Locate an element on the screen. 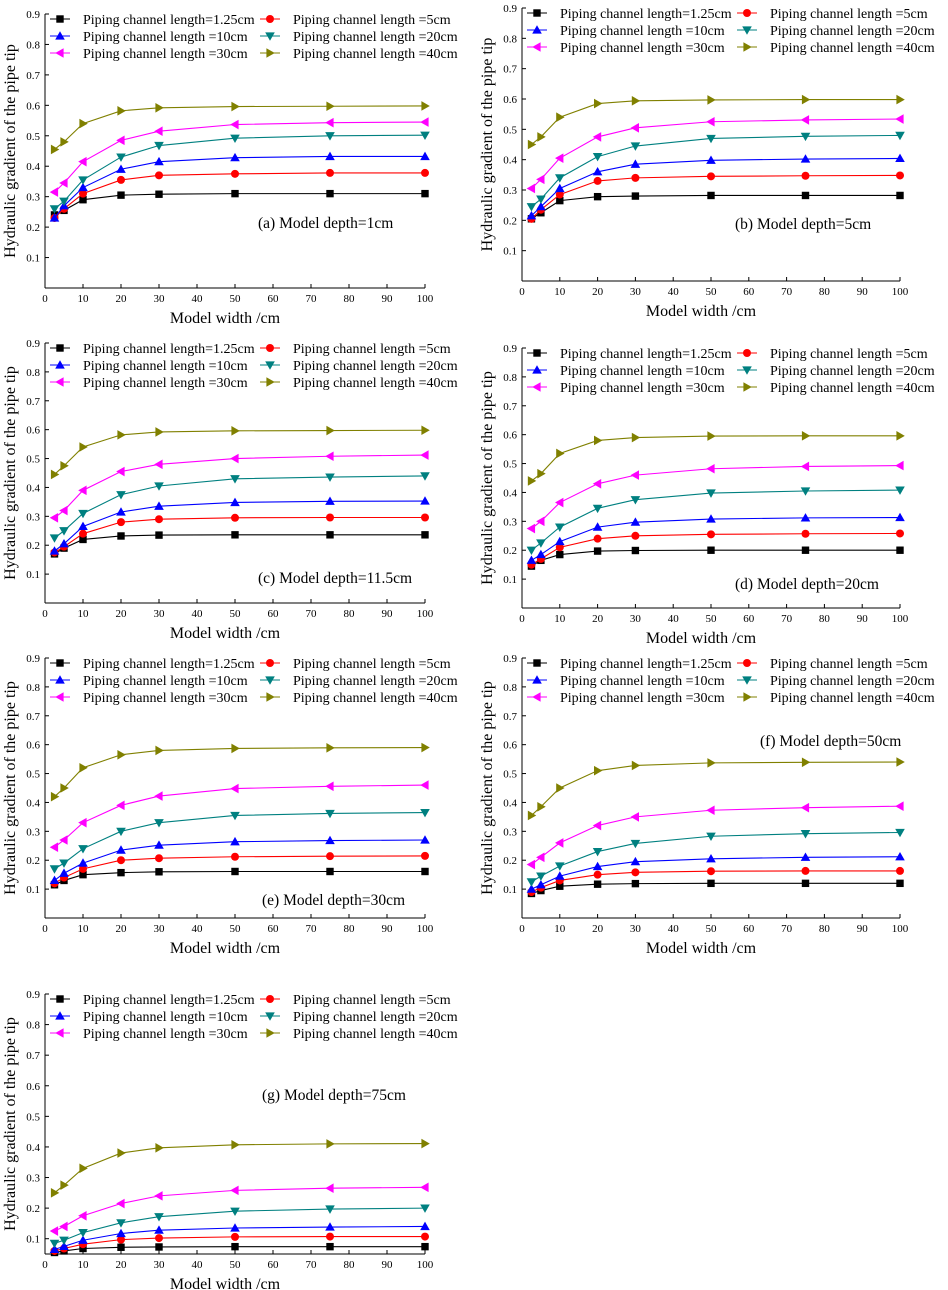 This screenshot has width=948, height=1290. x-tick-label: 10 is located at coordinates (84, 614).